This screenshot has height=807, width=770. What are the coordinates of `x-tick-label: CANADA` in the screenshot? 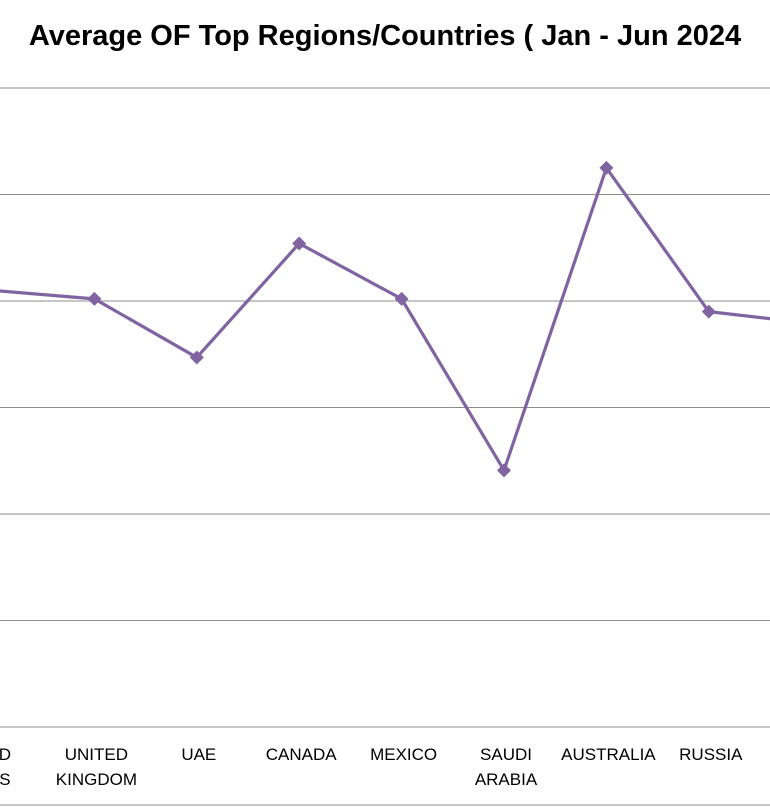 It's located at (302, 754).